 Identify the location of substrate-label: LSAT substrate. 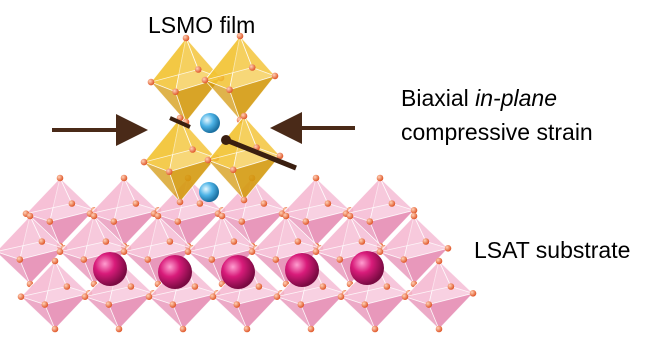
(552, 250).